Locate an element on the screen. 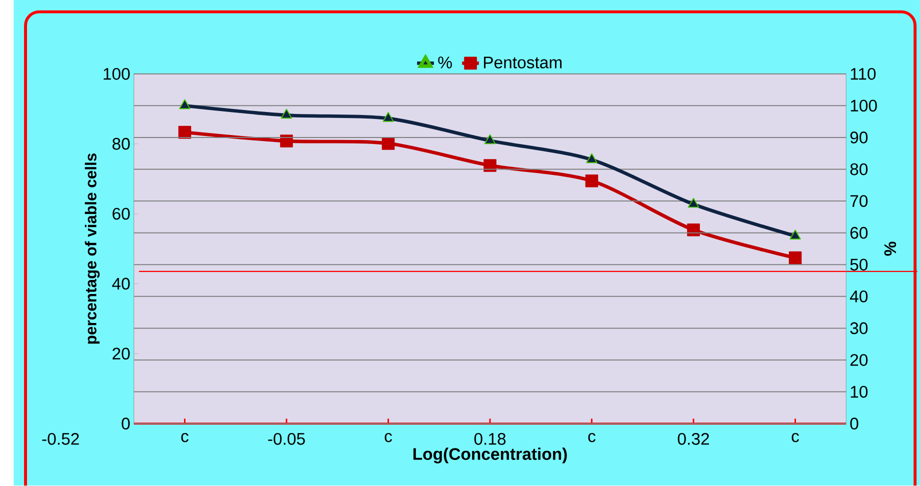 This screenshot has height=486, width=920. x-tick-label: 0.32 is located at coordinates (693, 439).